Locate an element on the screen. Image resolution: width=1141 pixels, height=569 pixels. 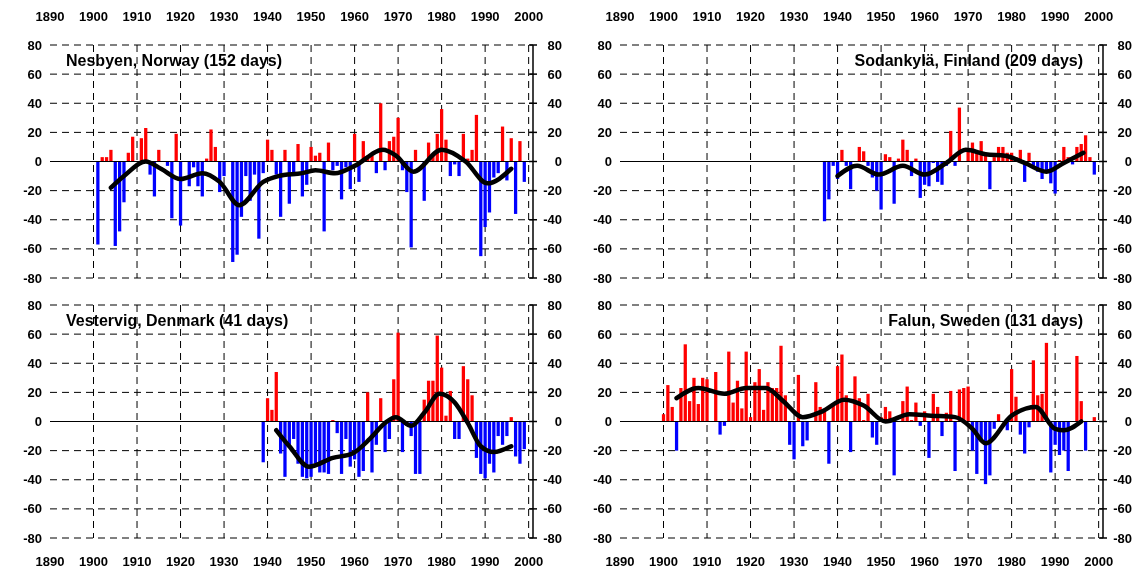
chart-title: Vestervig, Denmark (41 days) is located at coordinates (177, 320).